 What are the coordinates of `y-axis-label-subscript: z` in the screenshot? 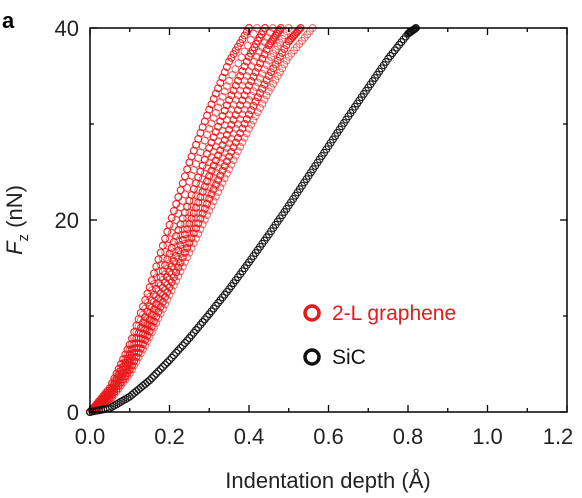 It's located at (23, 238).